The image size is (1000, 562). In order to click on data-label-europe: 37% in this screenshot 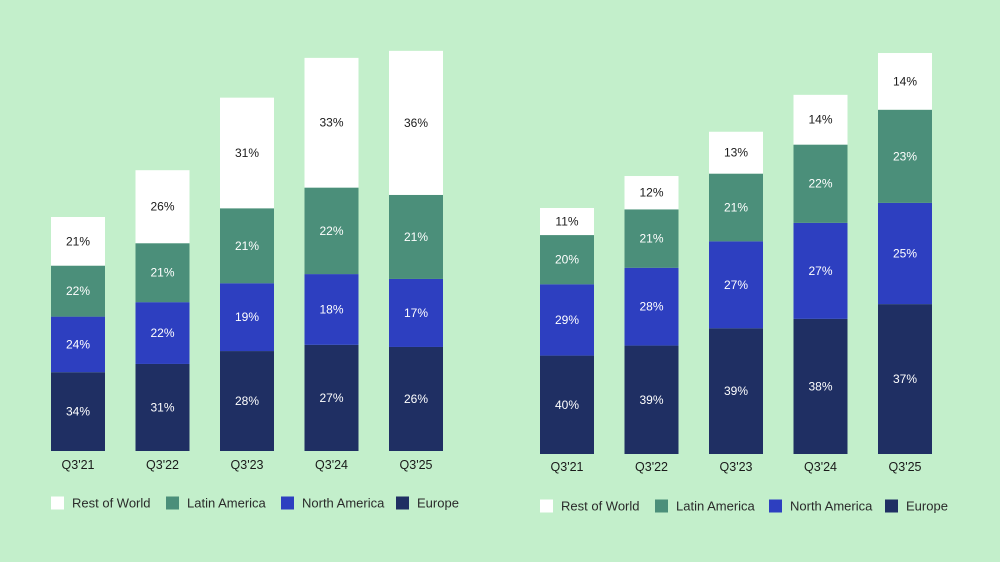, I will do `click(905, 379)`.